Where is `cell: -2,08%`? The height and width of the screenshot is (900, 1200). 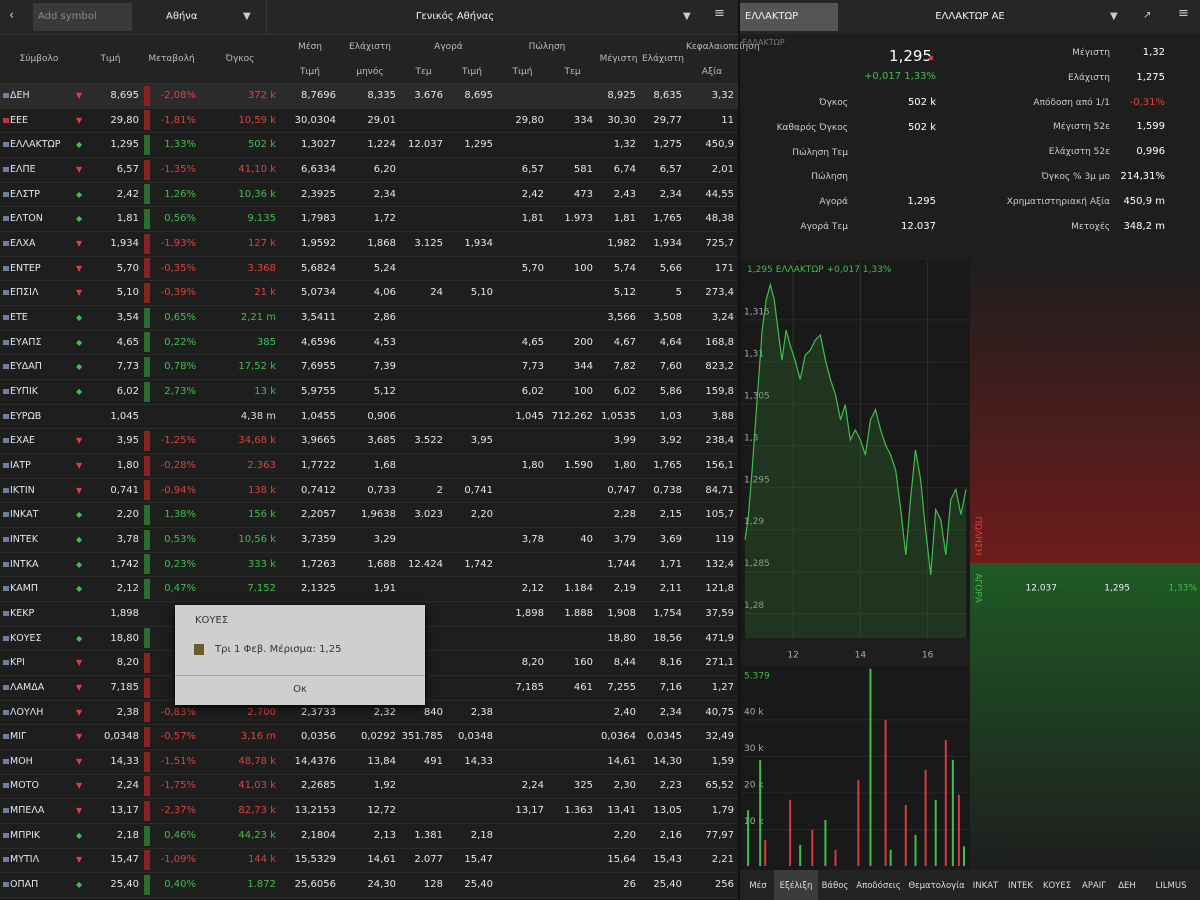
cell: -2,08% is located at coordinates (178, 95).